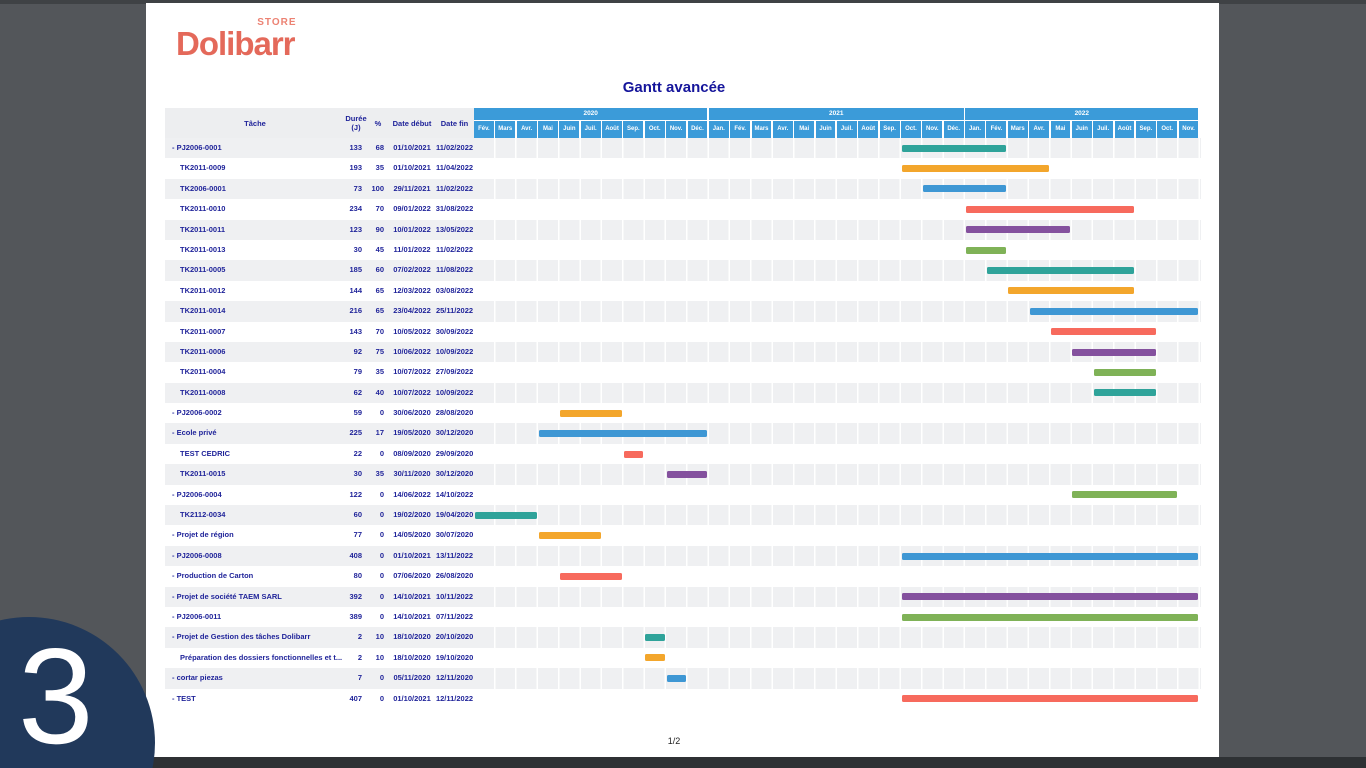 The image size is (1366, 768). What do you see at coordinates (205, 453) in the screenshot?
I see `task-name: TEST CEDRIC` at bounding box center [205, 453].